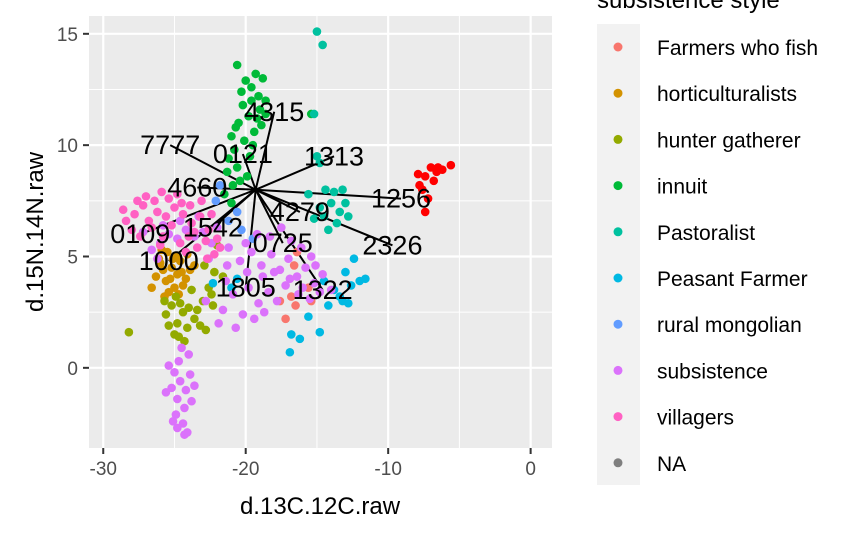 The width and height of the screenshot is (866, 535). Describe the element at coordinates (737, 48) in the screenshot. I see `legend-label: Farmers who fish` at that location.